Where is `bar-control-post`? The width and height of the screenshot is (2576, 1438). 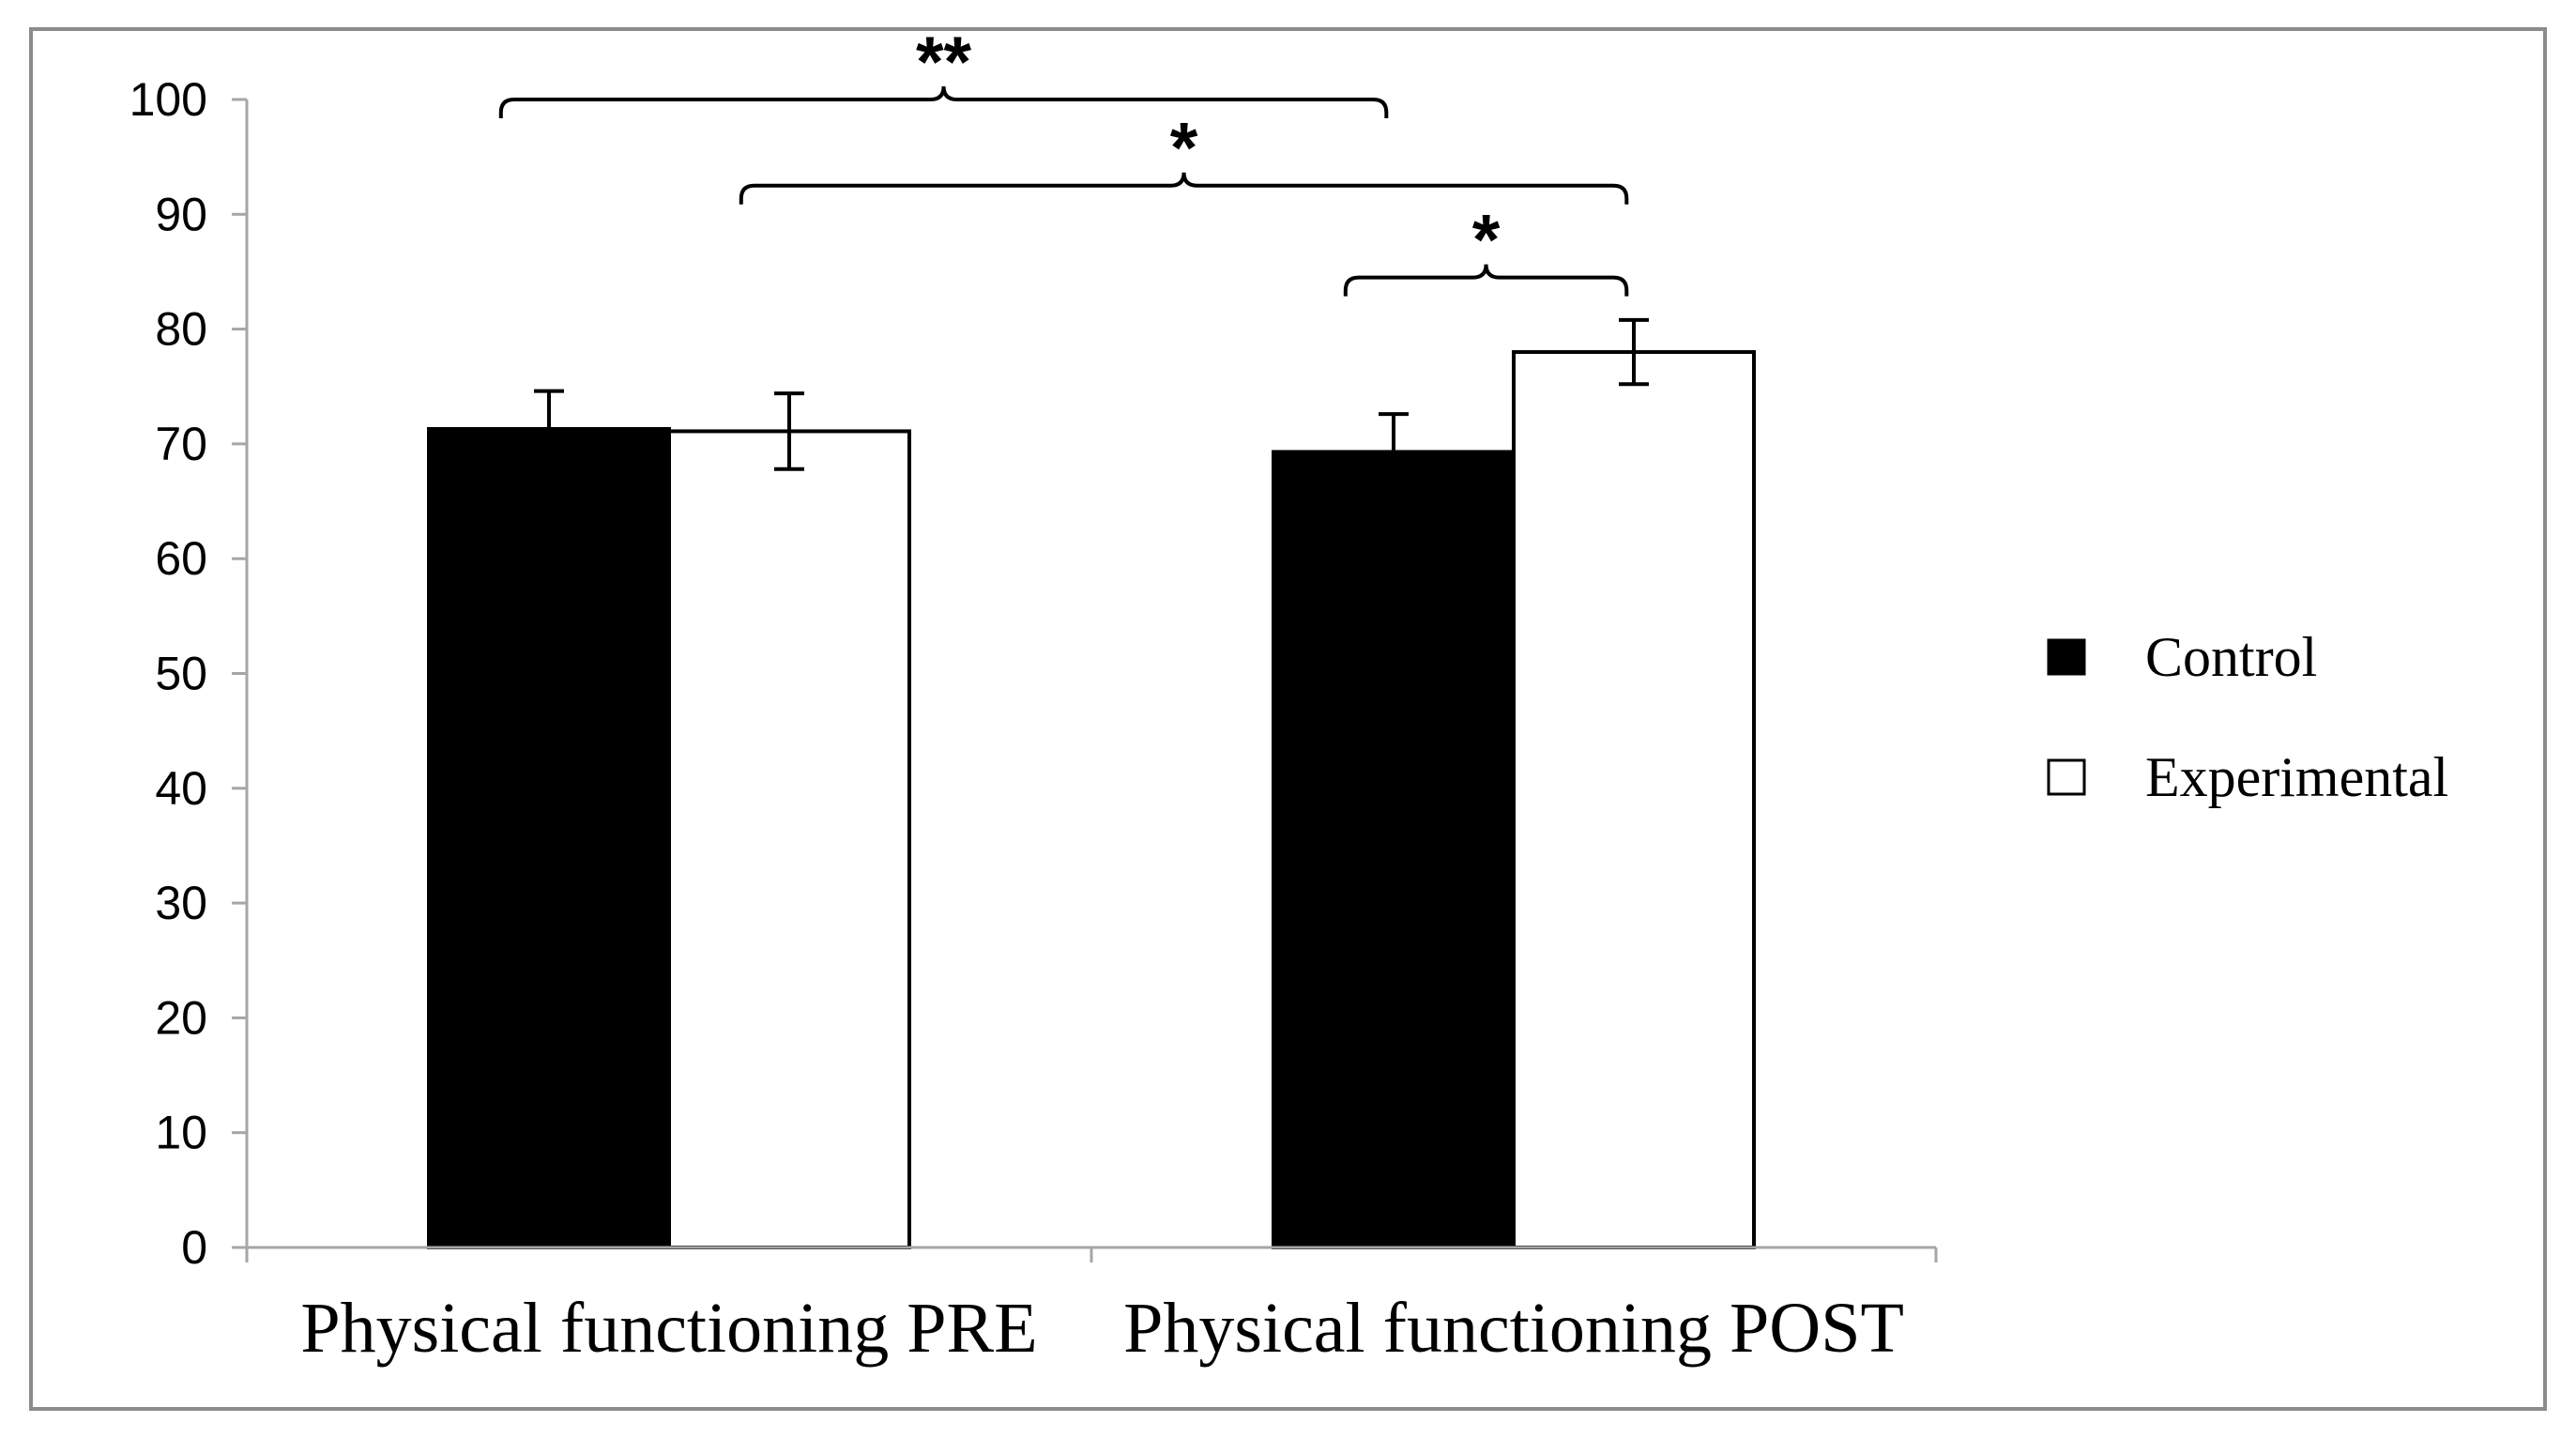 bar-control-post is located at coordinates (1394, 849).